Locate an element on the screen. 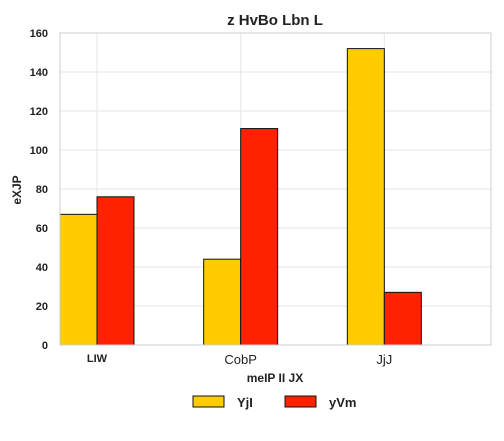  x-tick-label: LIW is located at coordinates (97, 359).